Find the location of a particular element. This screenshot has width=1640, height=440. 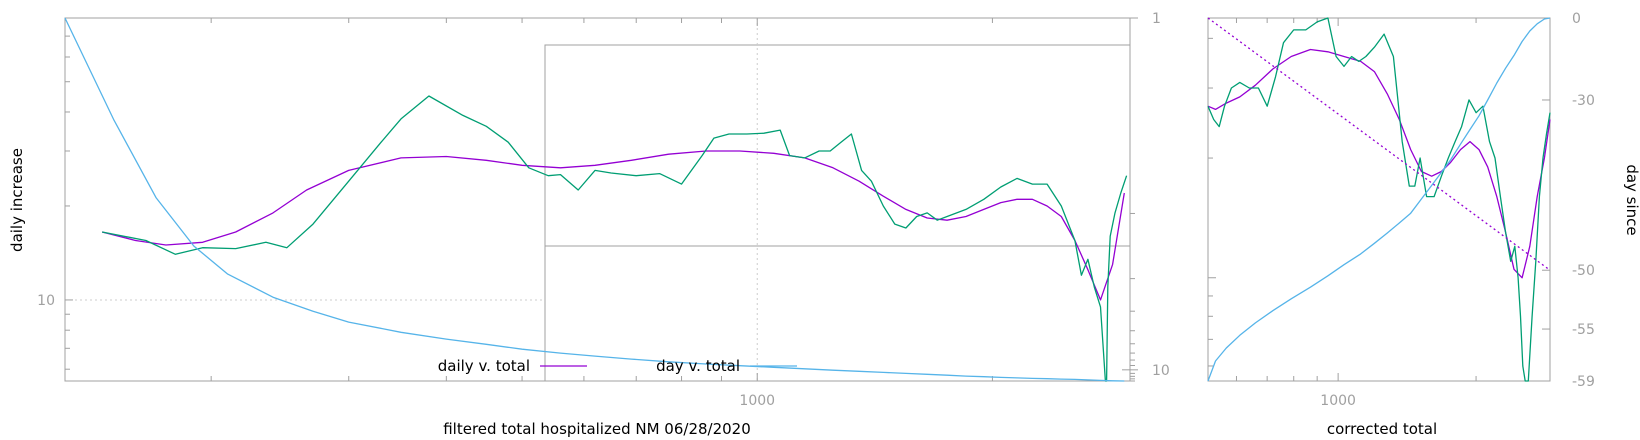

y-tick-label: 10 is located at coordinates (46, 301).